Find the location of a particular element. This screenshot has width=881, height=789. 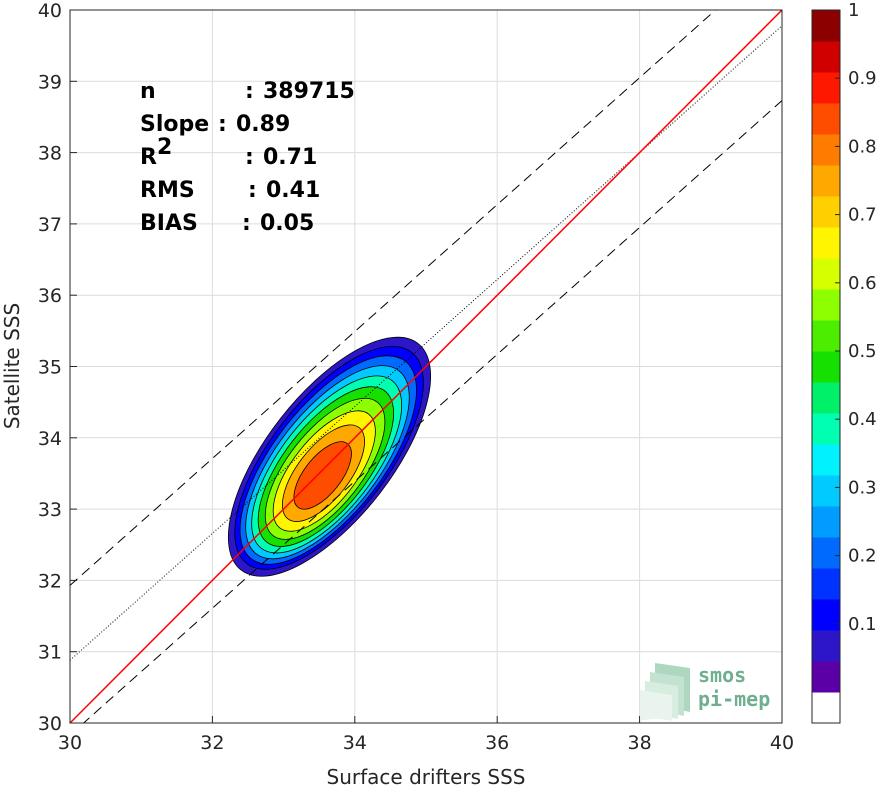

x-tick-label: 40 is located at coordinates (782, 743).